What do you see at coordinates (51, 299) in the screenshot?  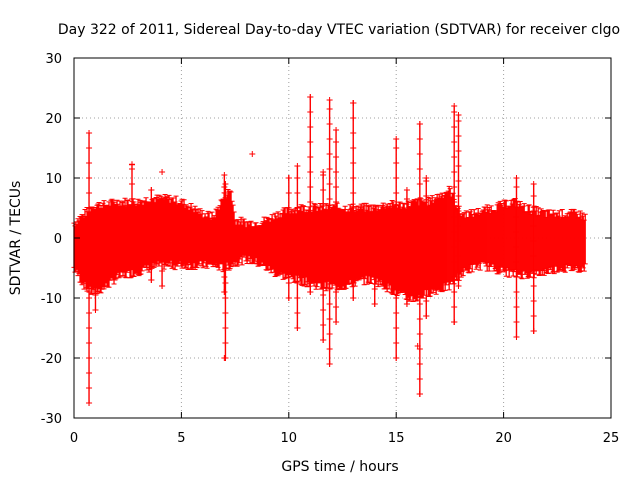 I see `y-tick-label: -10` at bounding box center [51, 299].